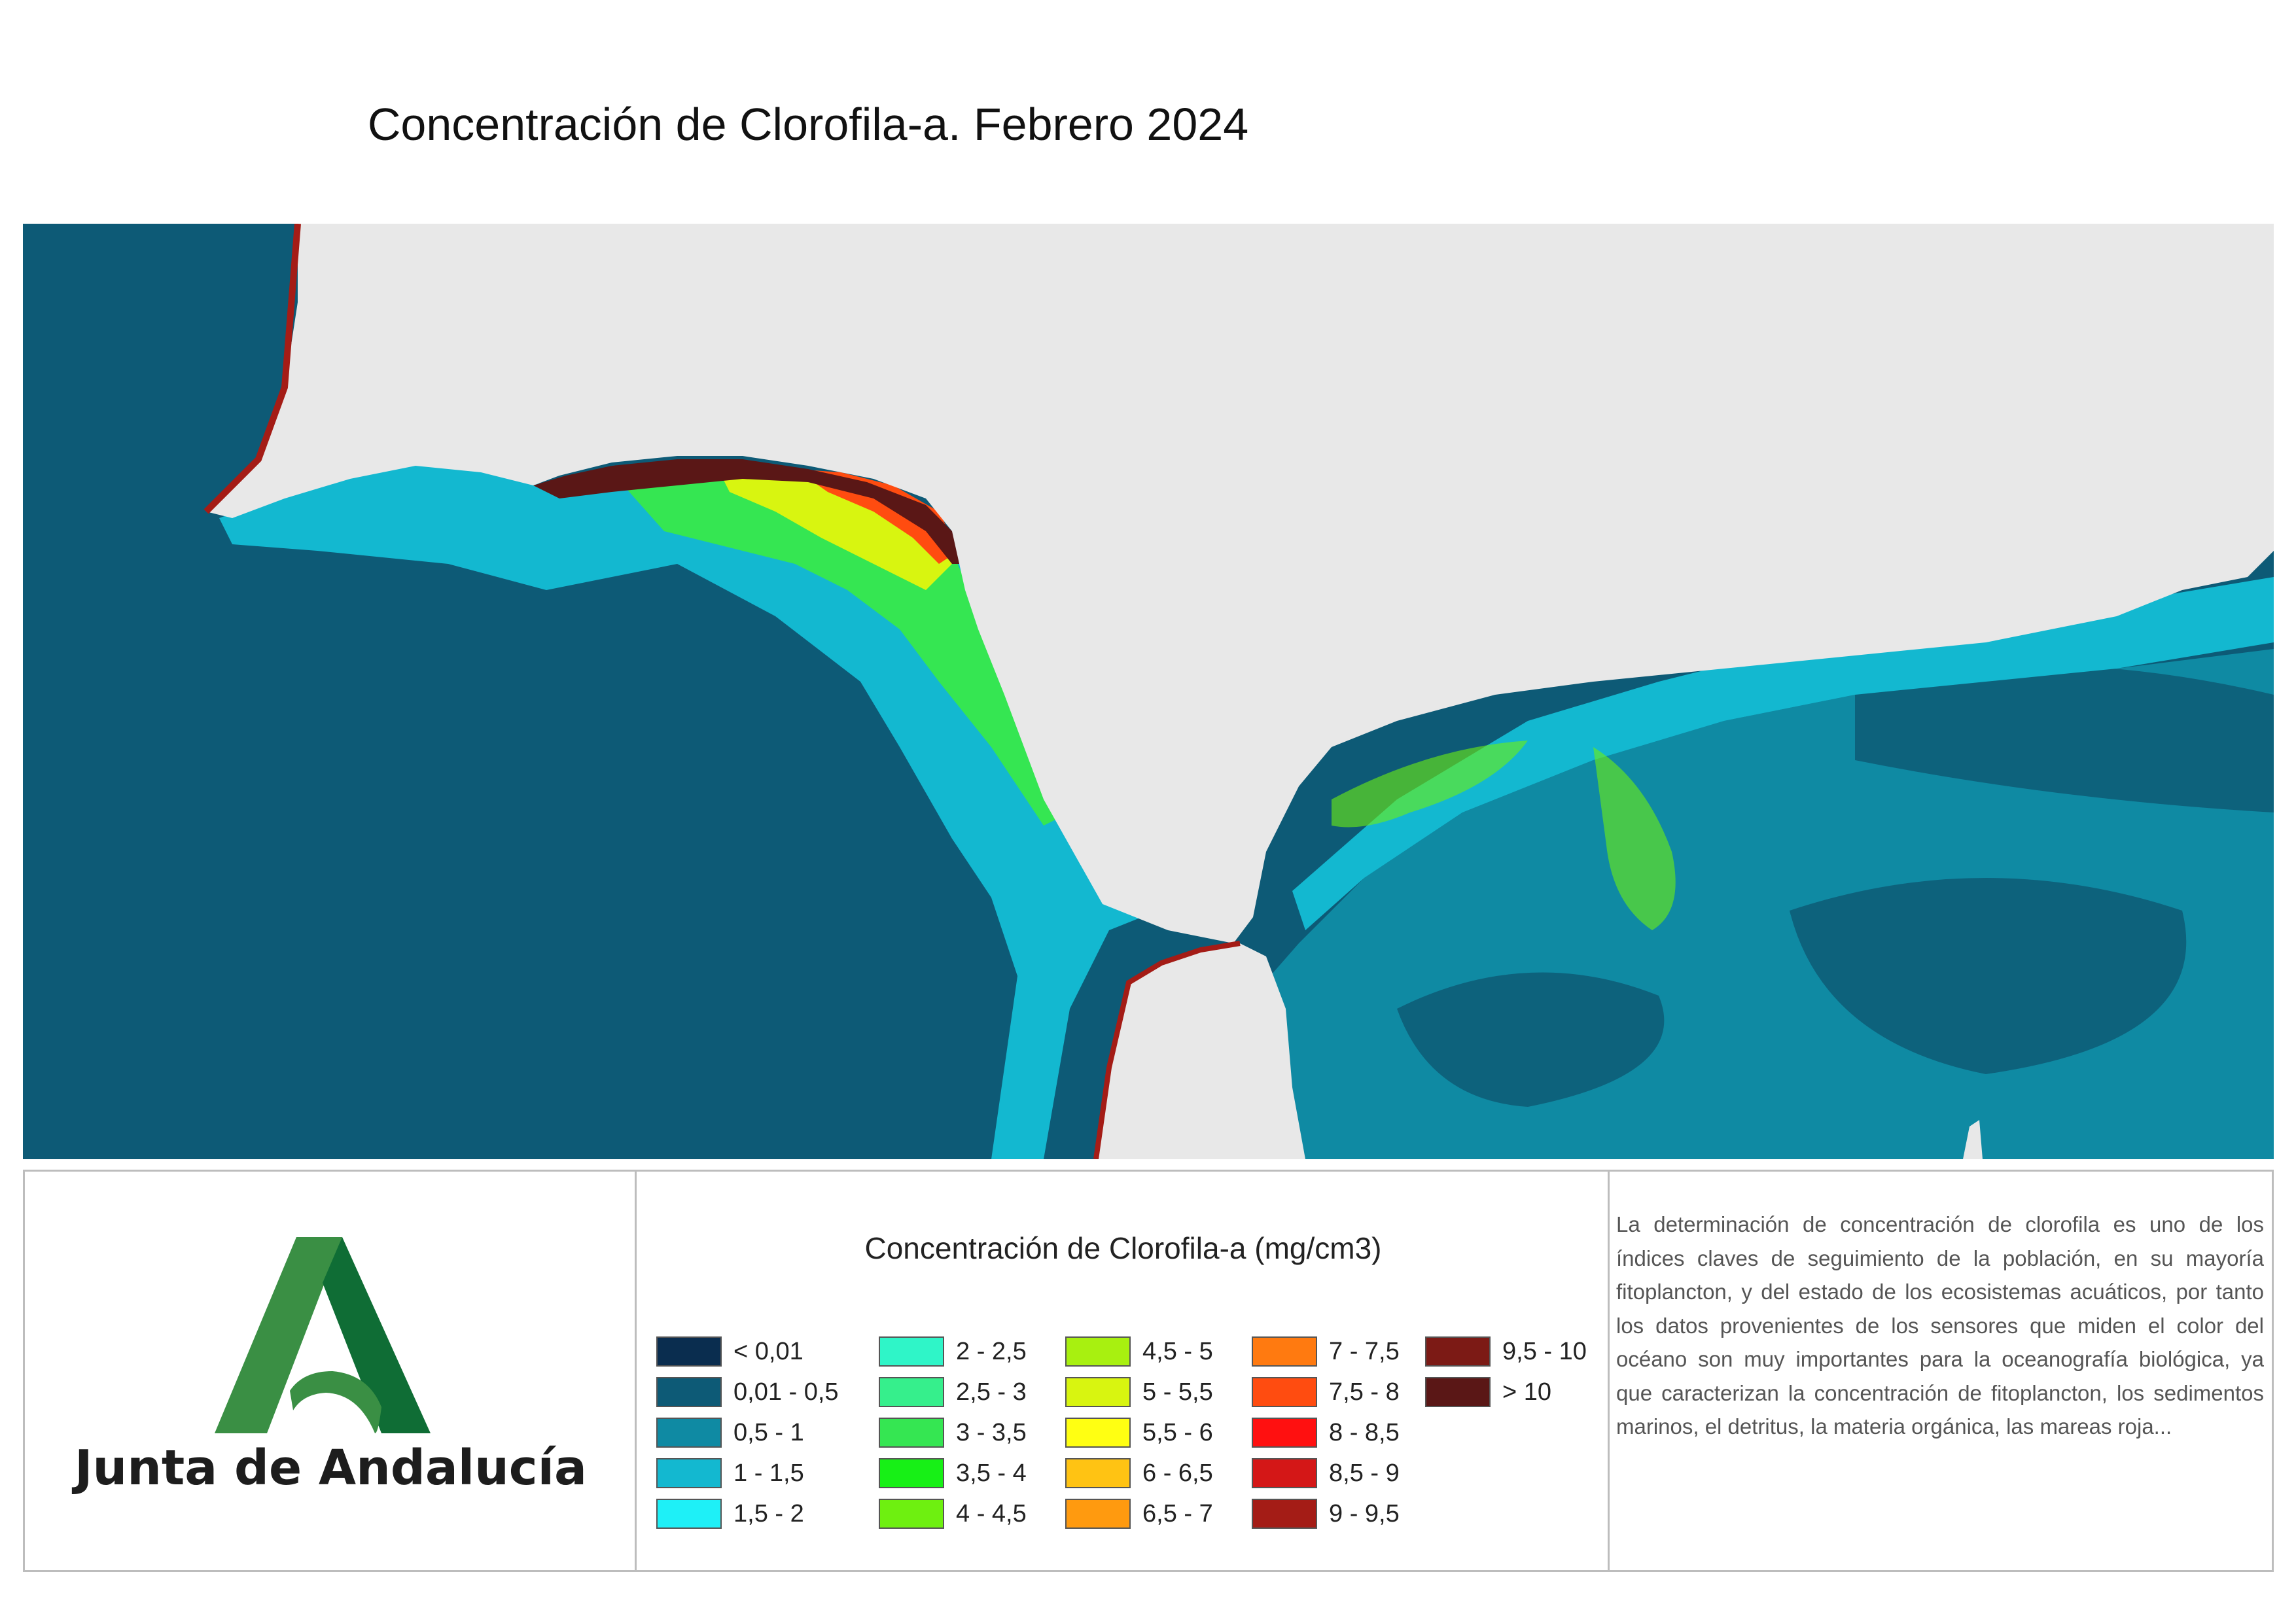 This screenshot has height=1623, width=2296. Describe the element at coordinates (768, 1351) in the screenshot. I see `legend-label: < 0,01` at that location.